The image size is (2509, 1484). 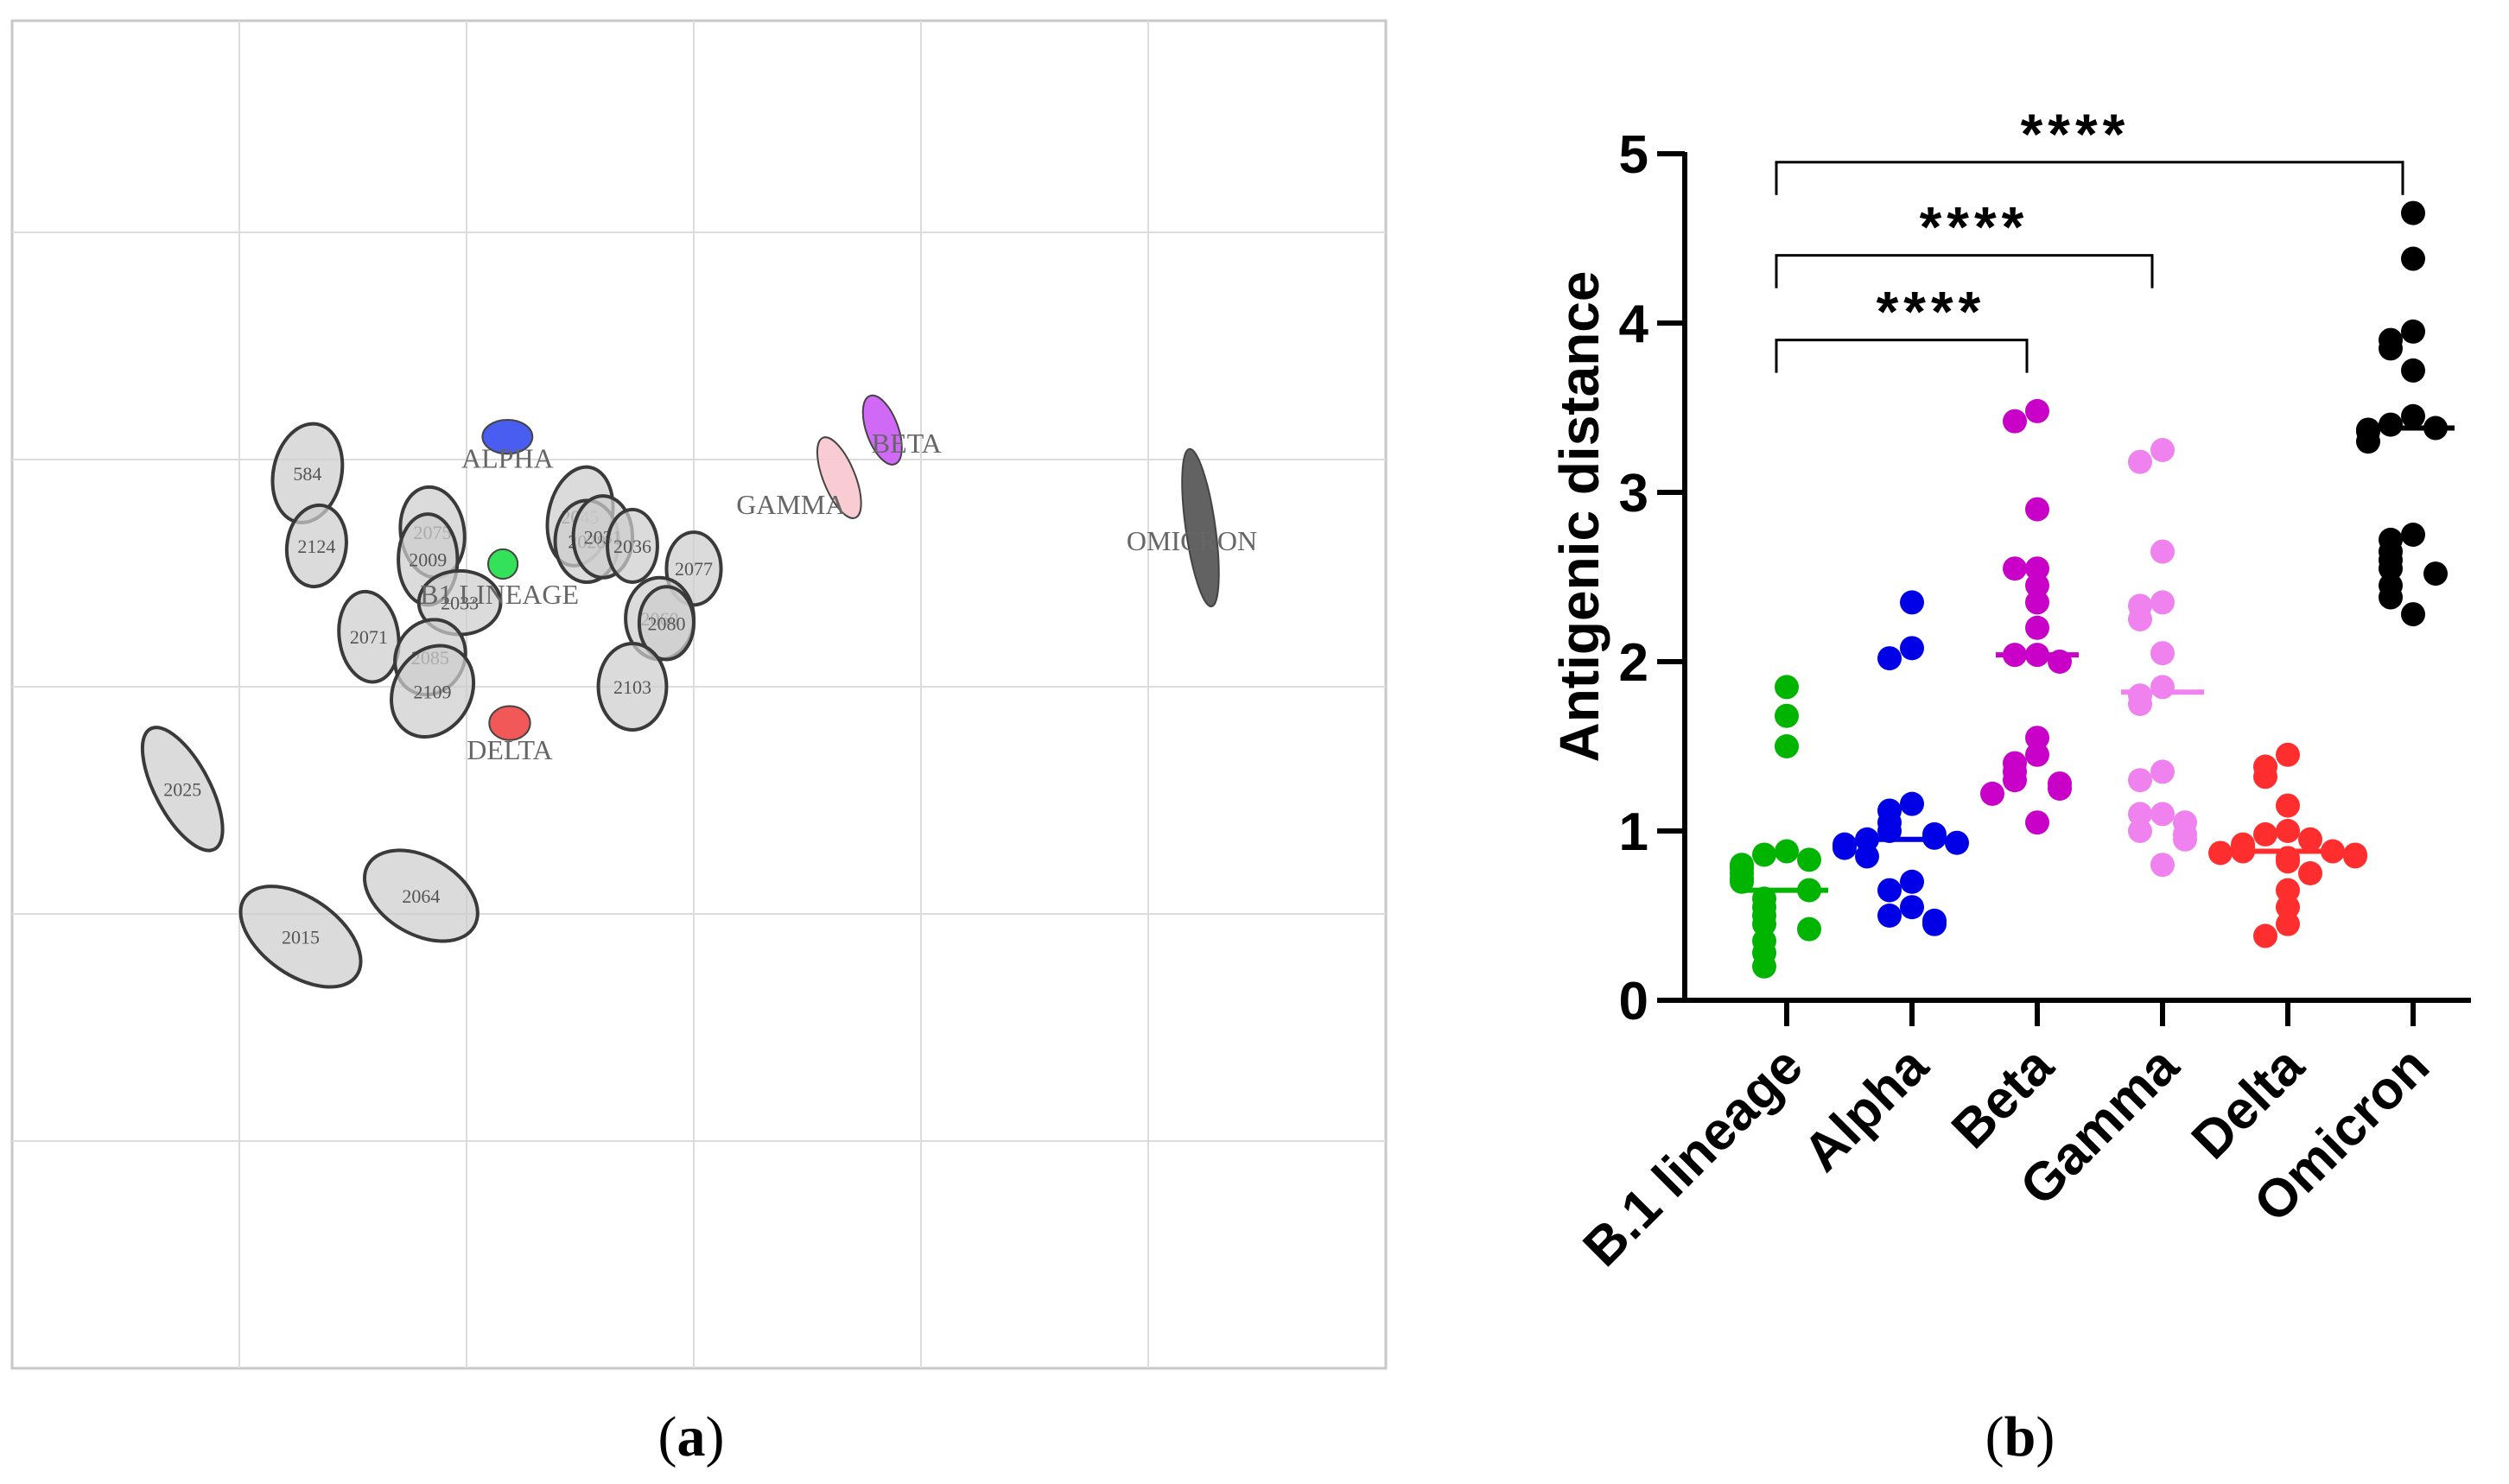 I want to click on serum-label: 2080, so click(x=666, y=623).